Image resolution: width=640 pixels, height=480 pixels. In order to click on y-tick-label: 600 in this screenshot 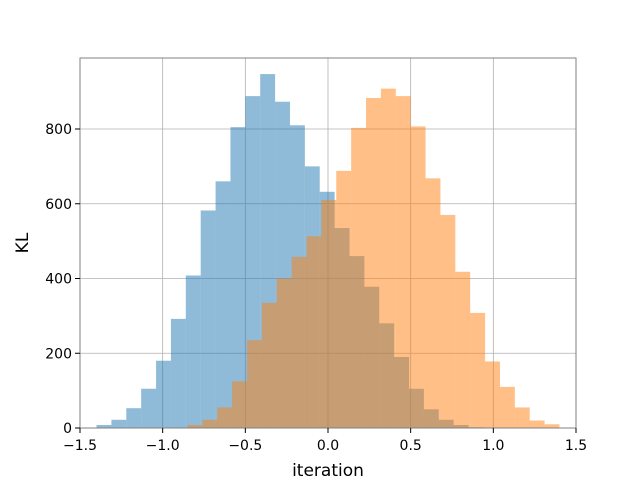, I will do `click(58, 205)`.